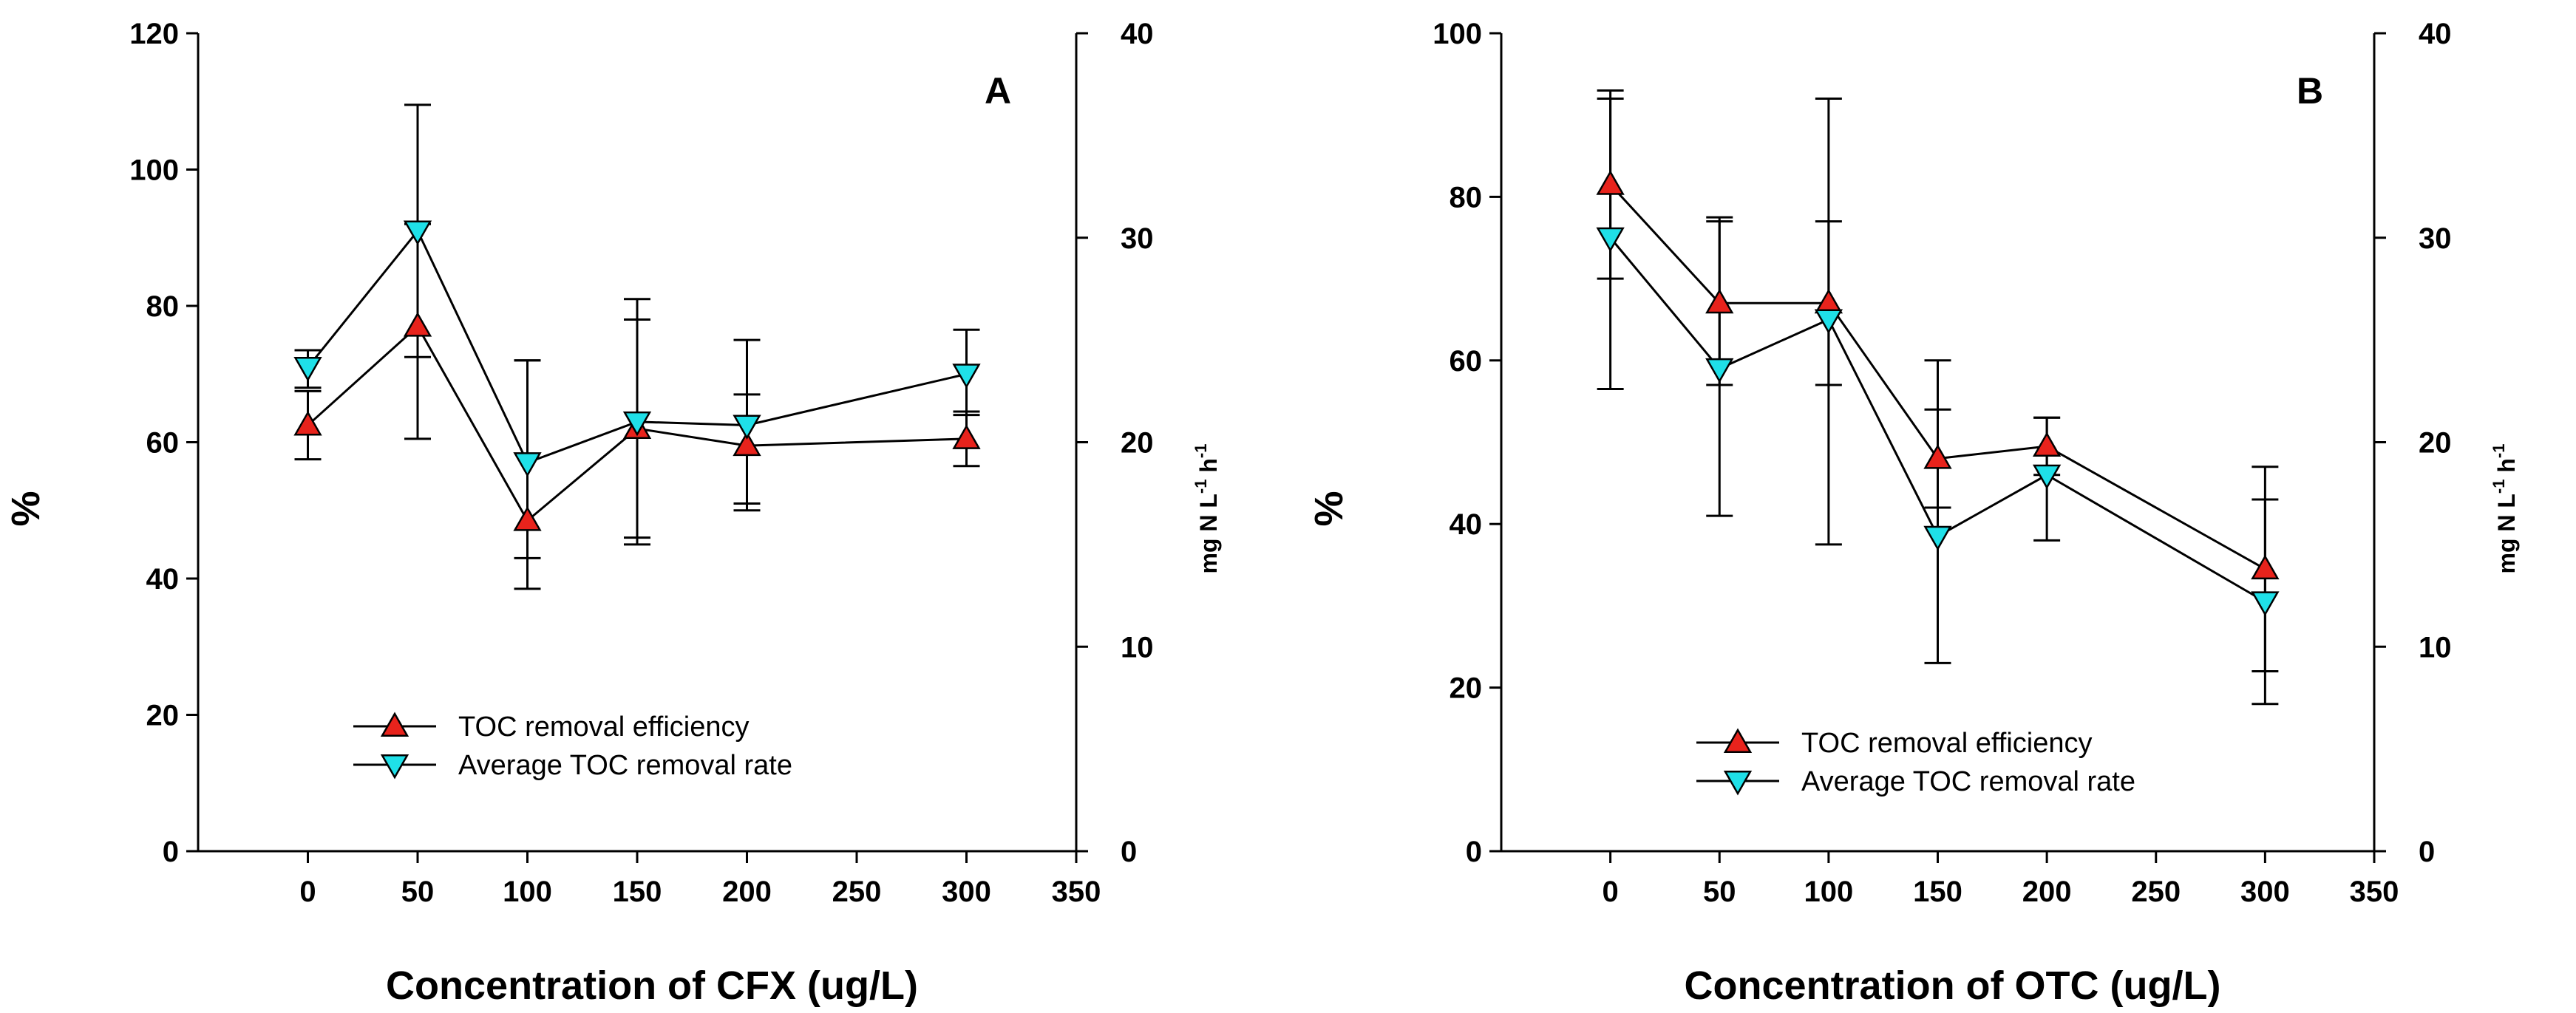 The image size is (2576, 1013). What do you see at coordinates (1466, 688) in the screenshot?
I see `panel-b-y-tick-label: 20` at bounding box center [1466, 688].